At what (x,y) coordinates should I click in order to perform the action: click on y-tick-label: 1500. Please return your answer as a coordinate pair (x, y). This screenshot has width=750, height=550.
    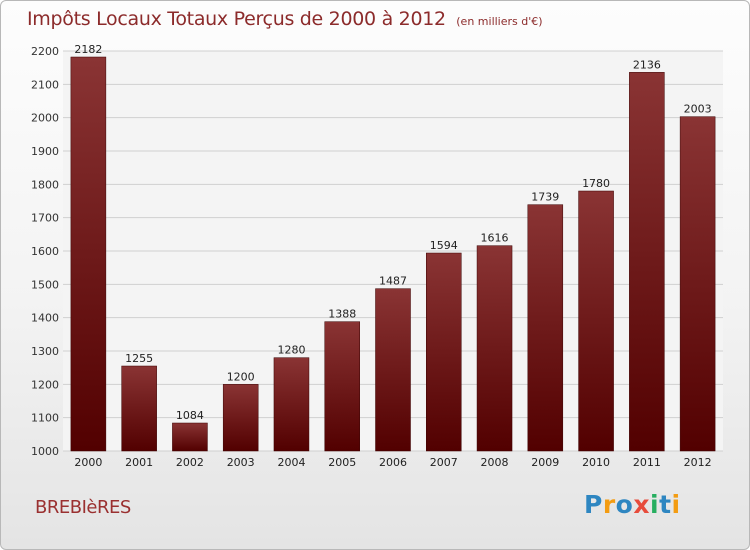
    Looking at the image, I should click on (45, 284).